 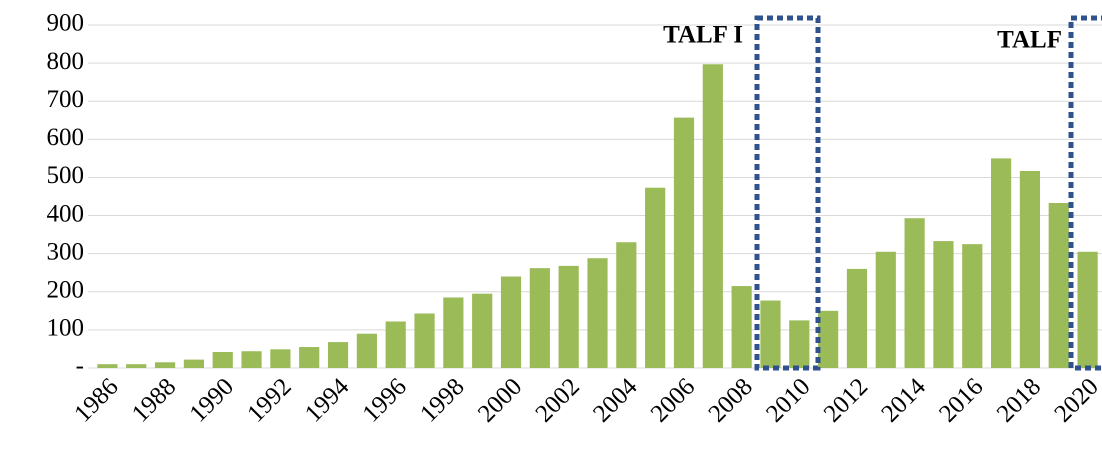 I want to click on y-tick-label: -, so click(x=80, y=366).